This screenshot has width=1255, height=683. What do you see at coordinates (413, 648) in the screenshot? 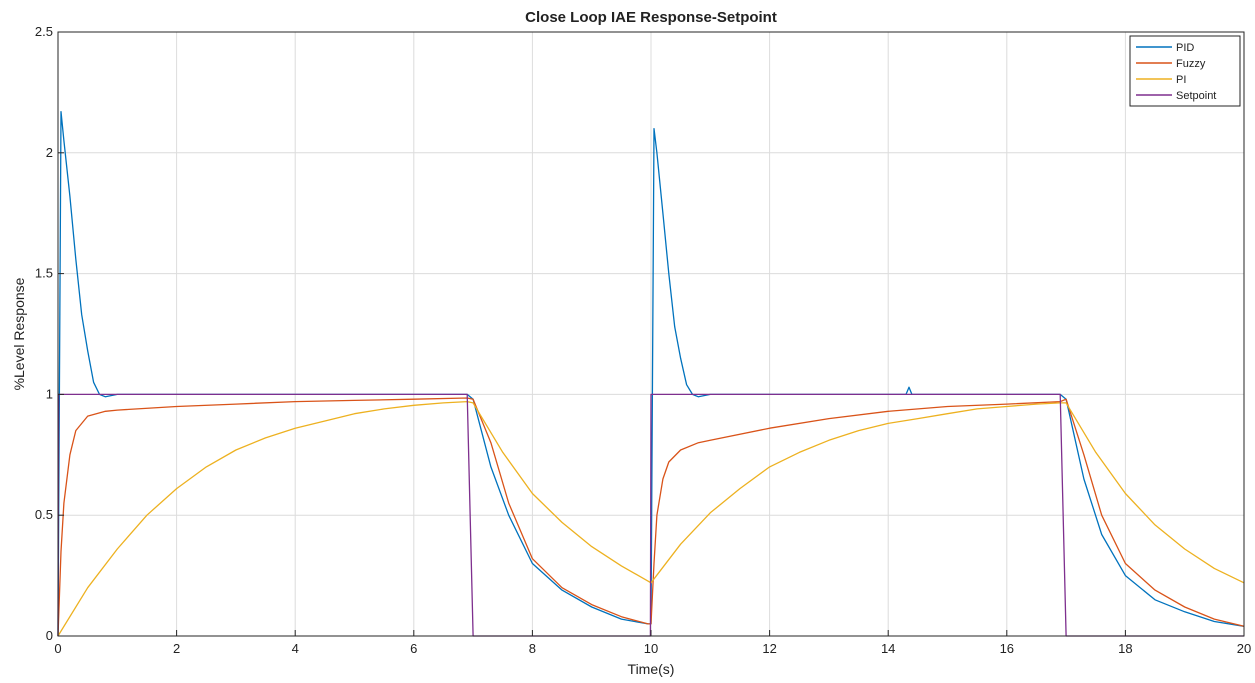
I see `x-tick-label: 6` at bounding box center [413, 648].